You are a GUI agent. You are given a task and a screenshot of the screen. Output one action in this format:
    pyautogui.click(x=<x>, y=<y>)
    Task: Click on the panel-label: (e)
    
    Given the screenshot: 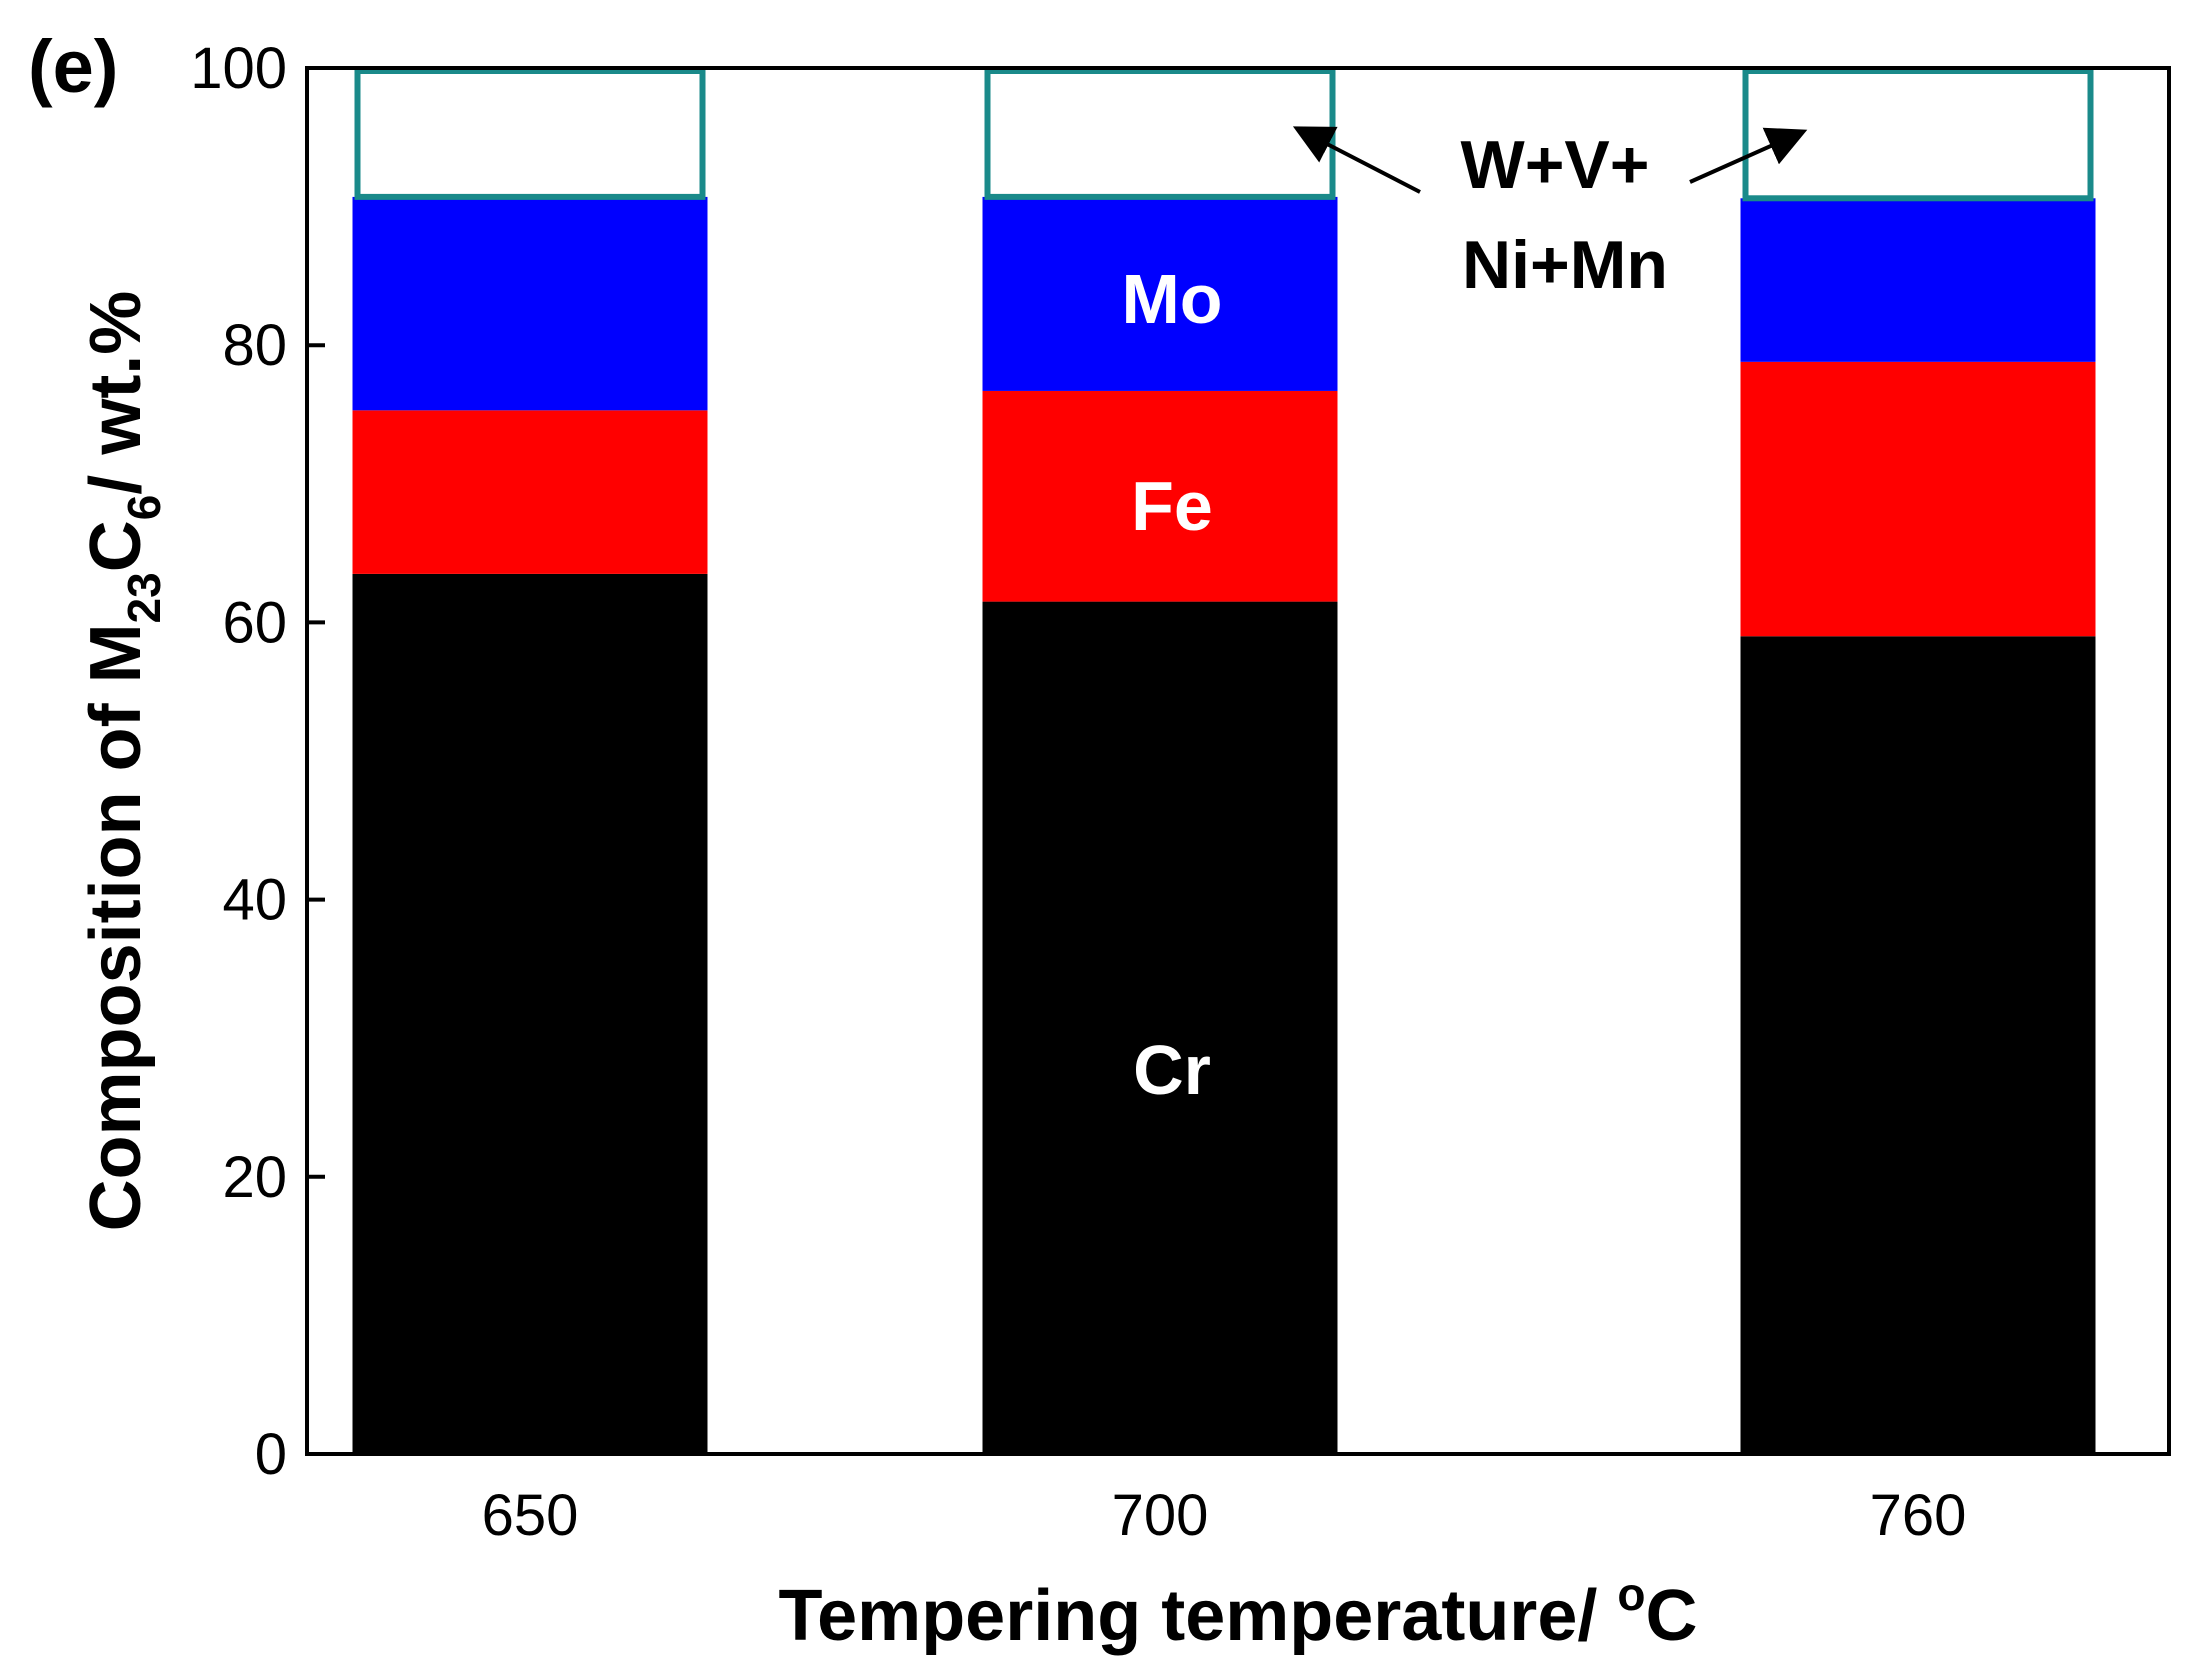 What is the action you would take?
    pyautogui.click(x=73, y=66)
    